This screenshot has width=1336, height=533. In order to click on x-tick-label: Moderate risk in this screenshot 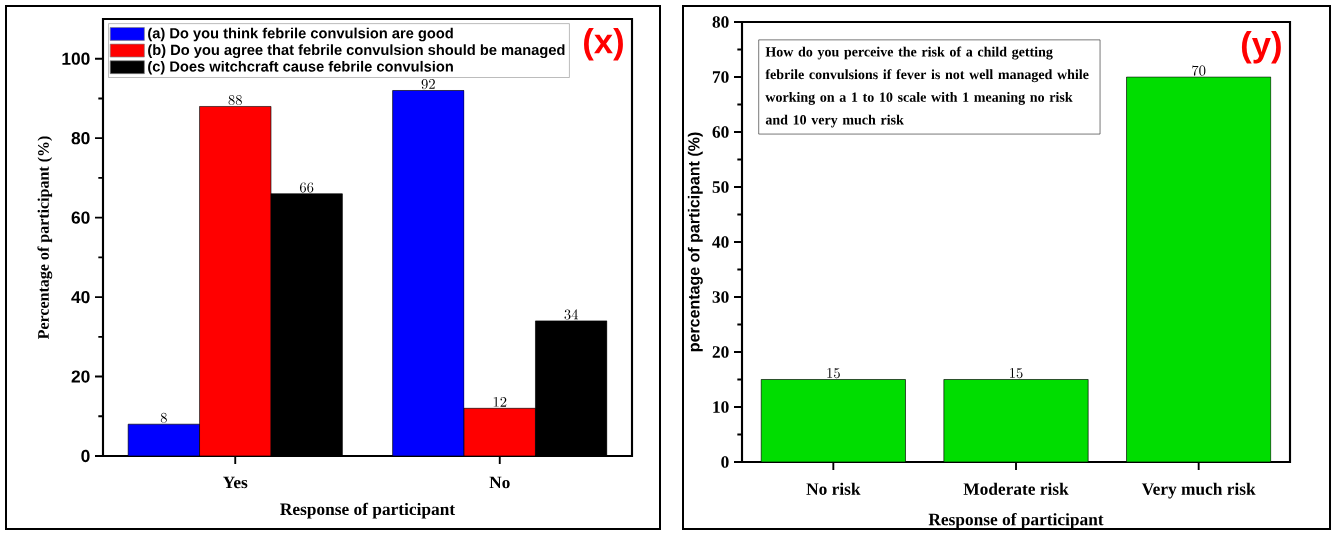, I will do `click(1016, 488)`.